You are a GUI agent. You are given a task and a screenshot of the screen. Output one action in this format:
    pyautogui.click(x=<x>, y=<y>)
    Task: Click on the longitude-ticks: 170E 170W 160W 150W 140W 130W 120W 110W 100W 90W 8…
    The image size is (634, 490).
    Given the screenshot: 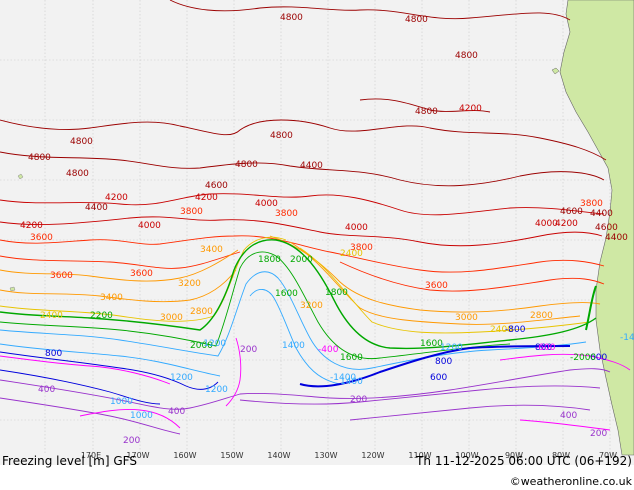 What is the action you would take?
    pyautogui.click(x=349, y=455)
    